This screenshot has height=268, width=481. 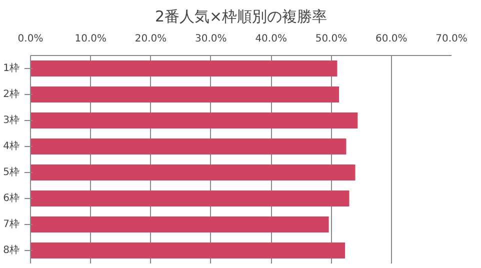 I want to click on x-tick-label: 30.0%, so click(x=211, y=39).